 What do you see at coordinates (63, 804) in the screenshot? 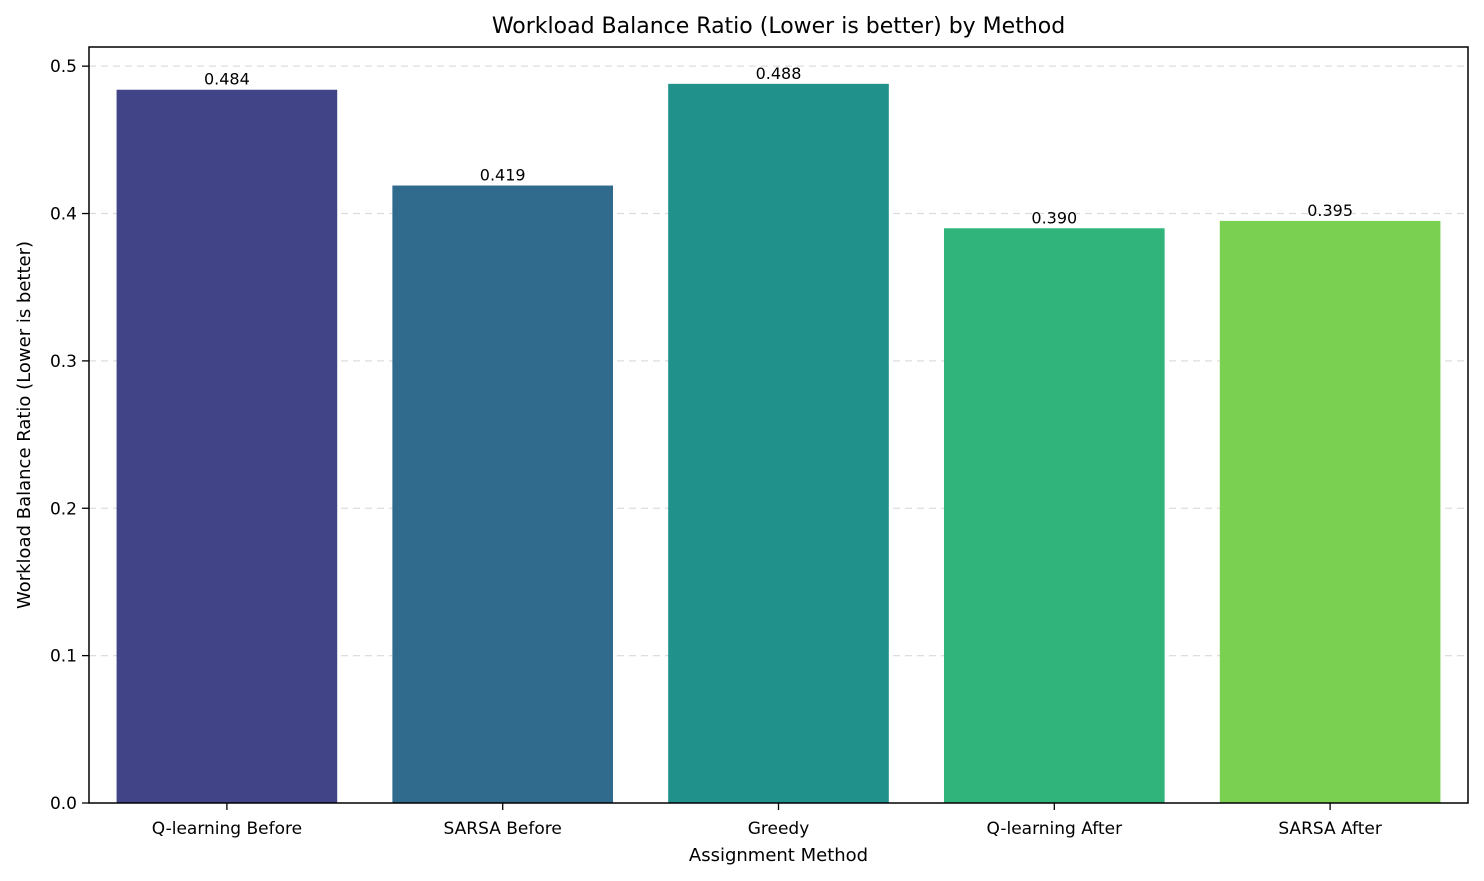
I see `y-tick-label: 0.0` at bounding box center [63, 804].